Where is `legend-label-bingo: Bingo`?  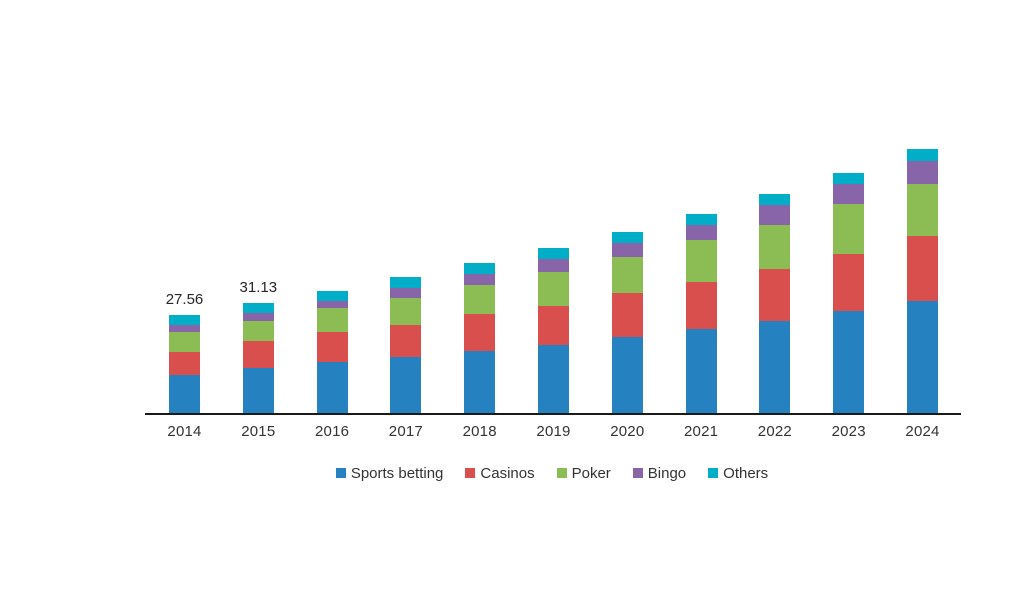 legend-label-bingo: Bingo is located at coordinates (667, 473).